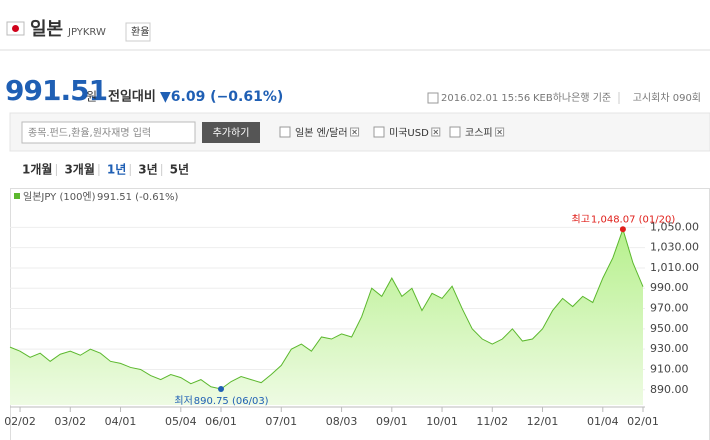 The image size is (710, 440). What do you see at coordinates (433, 98) in the screenshot?
I see `time-icon` at bounding box center [433, 98].